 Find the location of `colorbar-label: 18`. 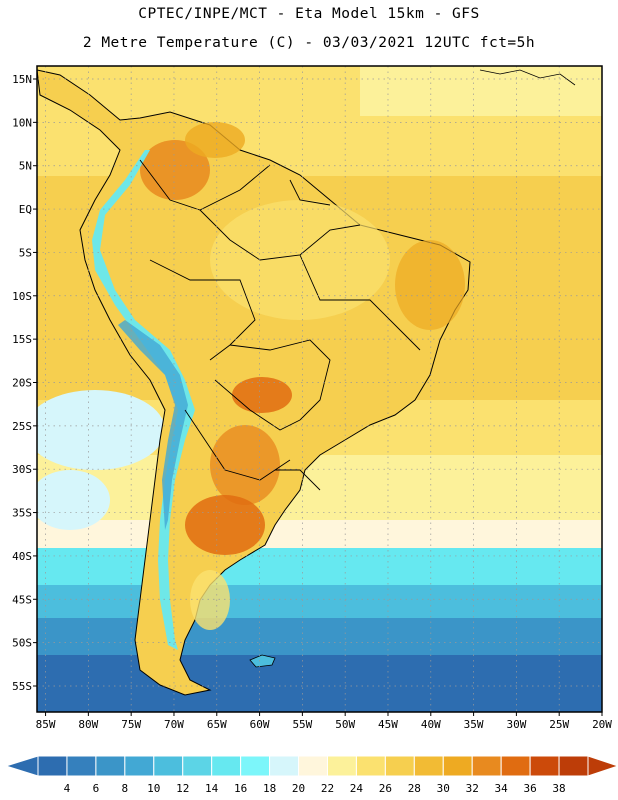

colorbar-label: 18 is located at coordinates (269, 788).